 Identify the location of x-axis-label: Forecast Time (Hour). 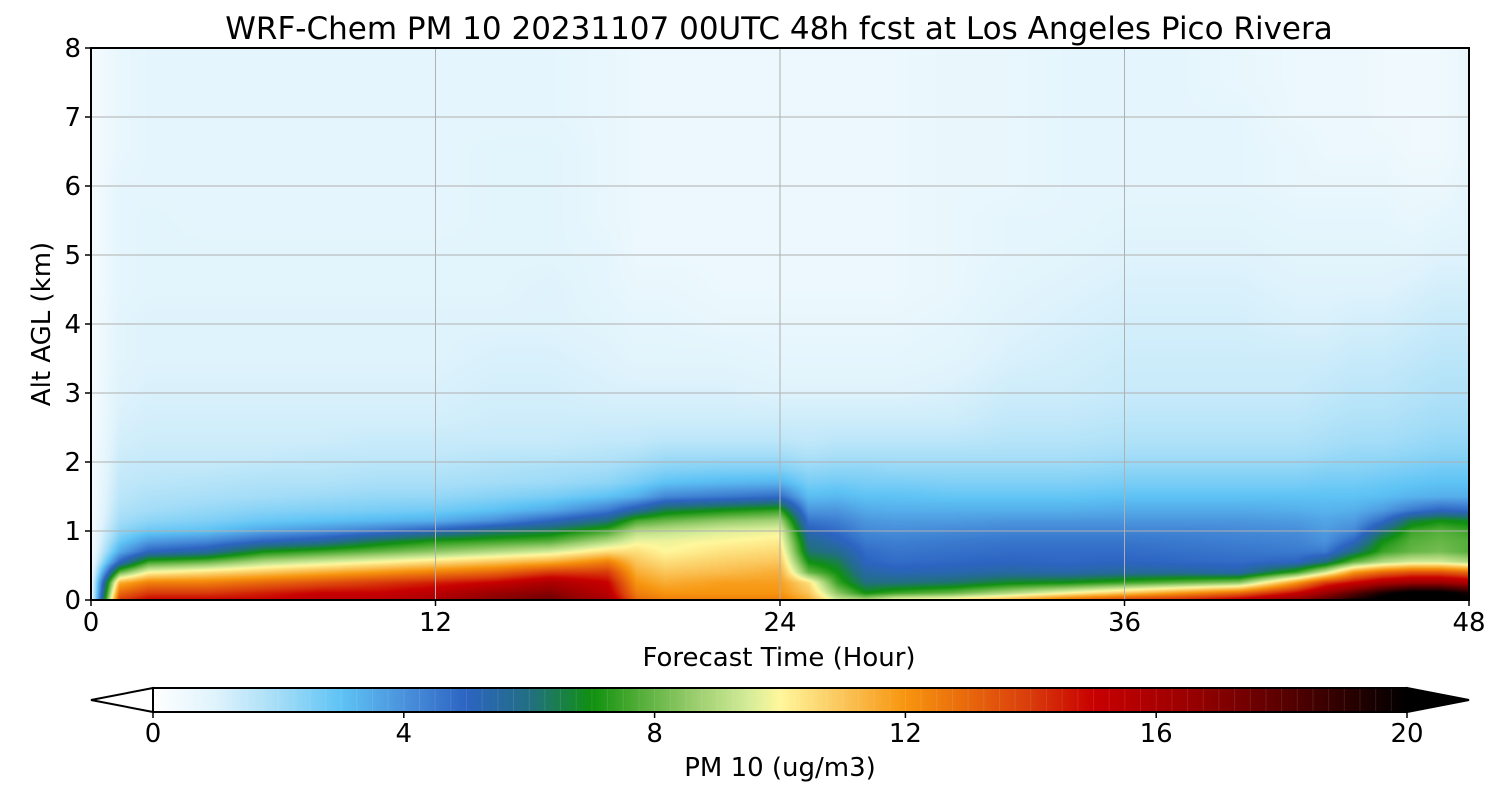
(778, 658).